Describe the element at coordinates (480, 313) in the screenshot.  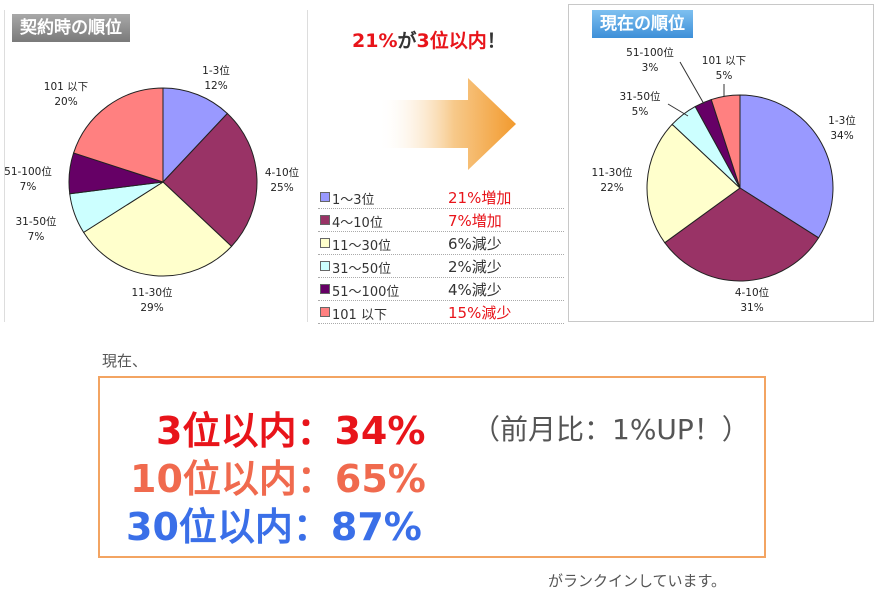
I see `legend-change: 15%減少` at that location.